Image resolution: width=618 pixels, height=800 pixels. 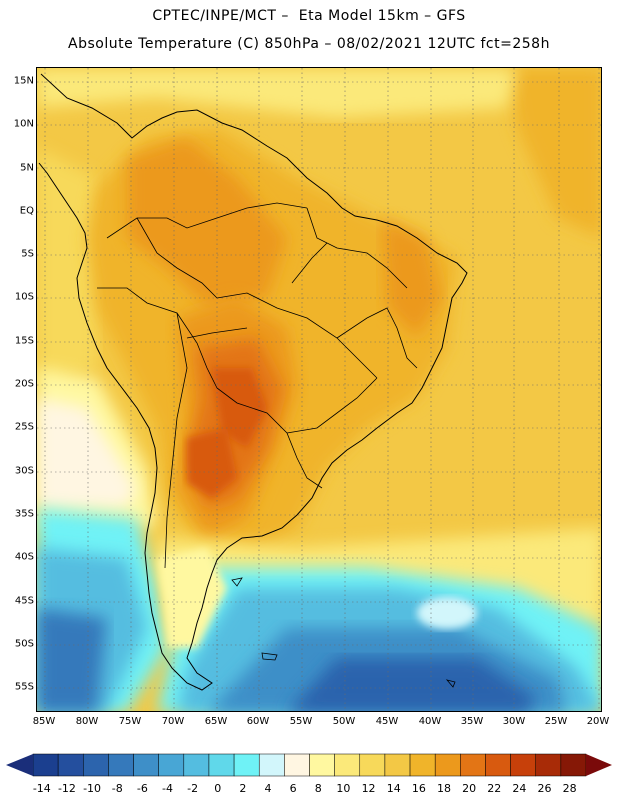 What do you see at coordinates (556, 721) in the screenshot?
I see `lon-label-25w: 25W` at bounding box center [556, 721].